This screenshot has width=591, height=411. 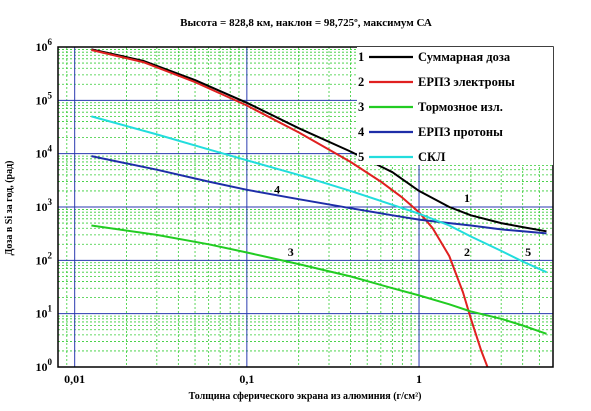 I want to click on curve-number-label: 2, so click(x=467, y=252).